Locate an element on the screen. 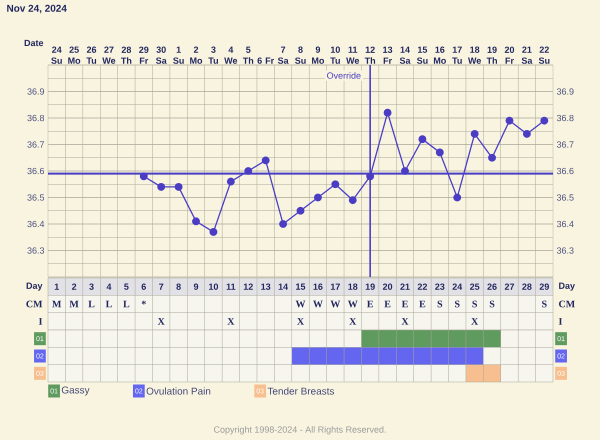 Image resolution: width=600 pixels, height=440 pixels. x-tick-label: 3 Tu is located at coordinates (213, 55).